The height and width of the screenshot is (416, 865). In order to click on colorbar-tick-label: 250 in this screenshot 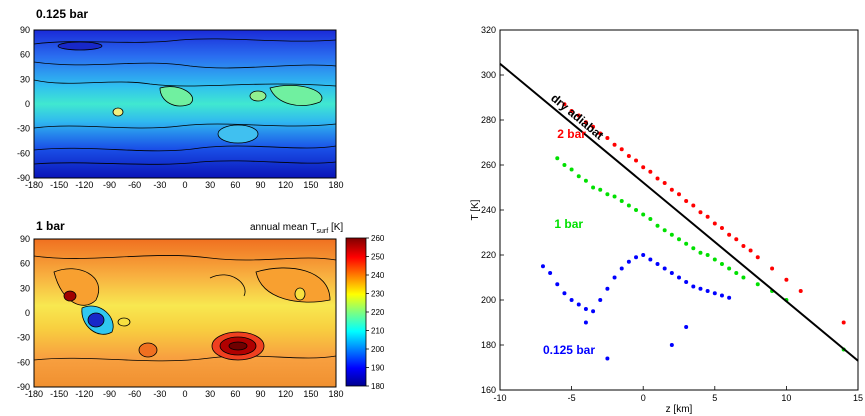, I will do `click(378, 257)`.